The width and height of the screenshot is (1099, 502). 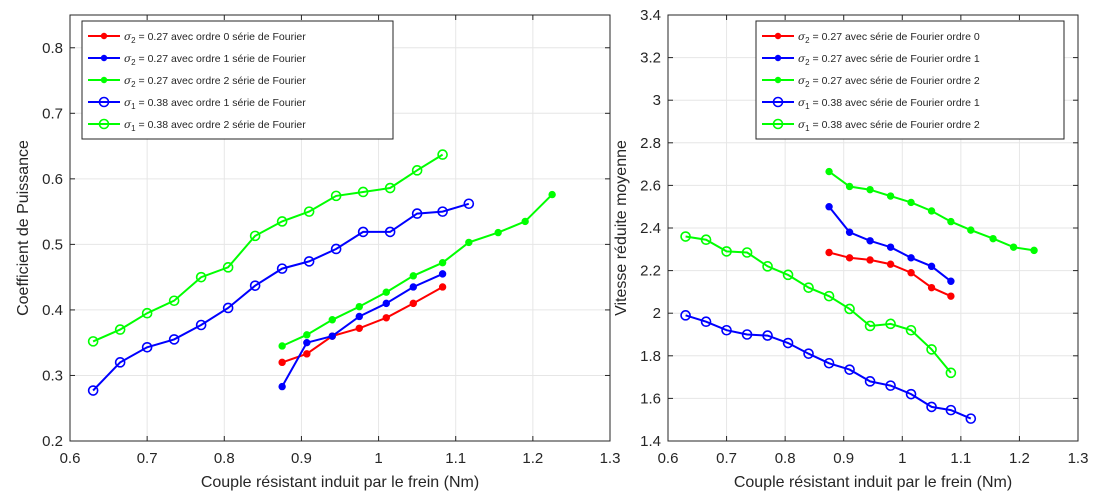 What do you see at coordinates (215, 126) in the screenshot?
I see `legend-label: σ1 = 0.38 avec ordre 2 série de Fourier` at bounding box center [215, 126].